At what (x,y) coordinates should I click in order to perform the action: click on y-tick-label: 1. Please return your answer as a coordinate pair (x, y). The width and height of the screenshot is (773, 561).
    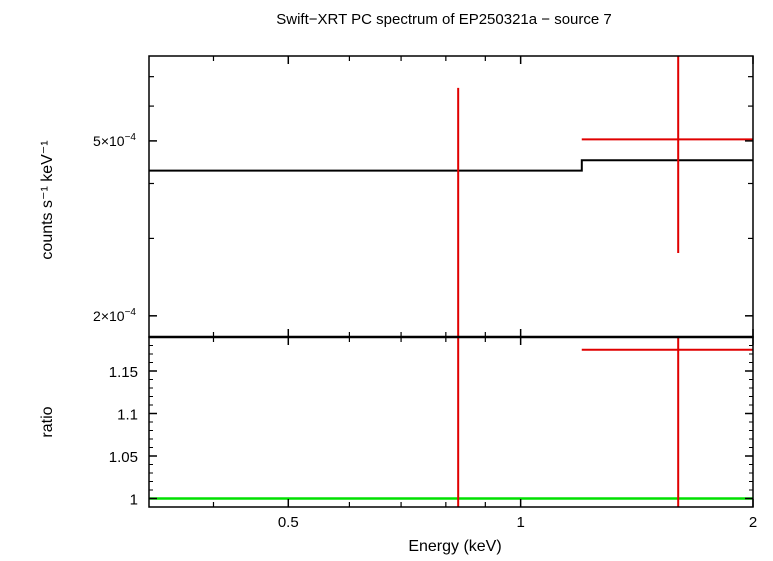
    Looking at the image, I should click on (134, 500).